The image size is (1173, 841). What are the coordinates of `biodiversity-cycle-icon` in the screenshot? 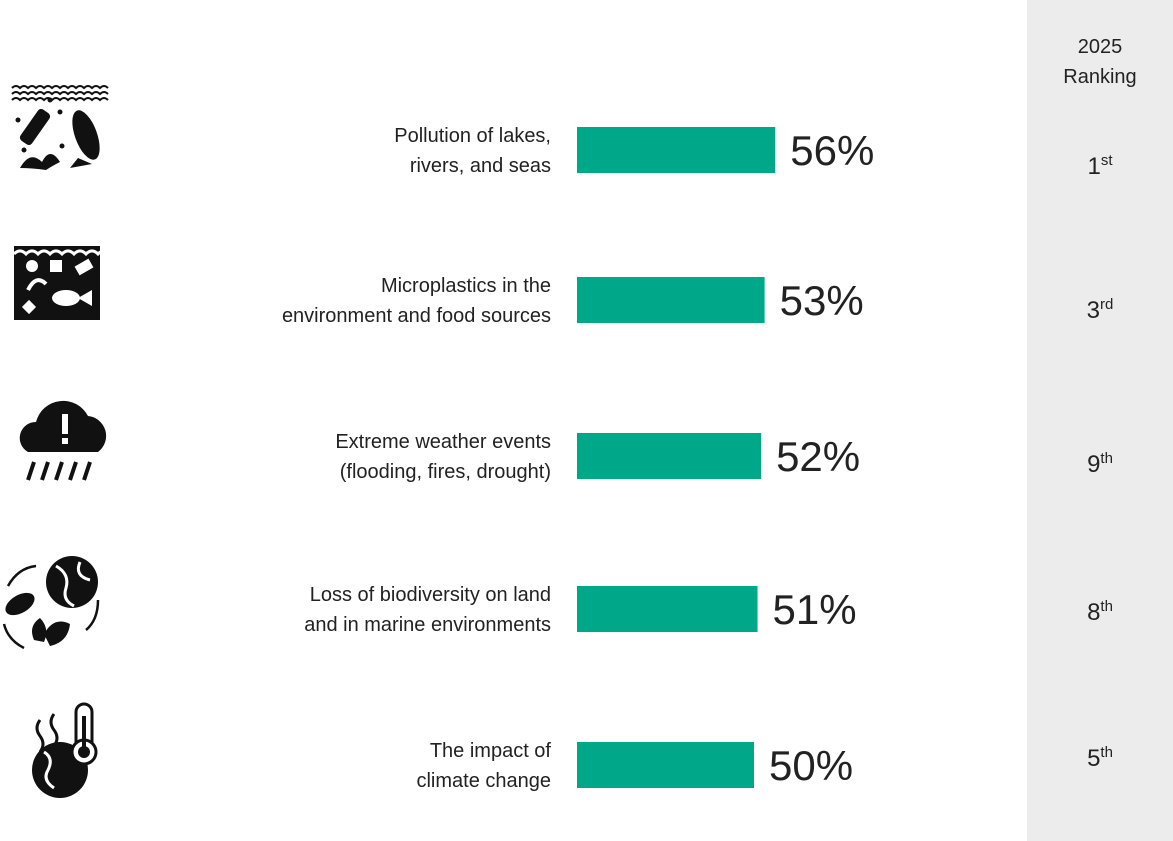 It's located at (51, 603).